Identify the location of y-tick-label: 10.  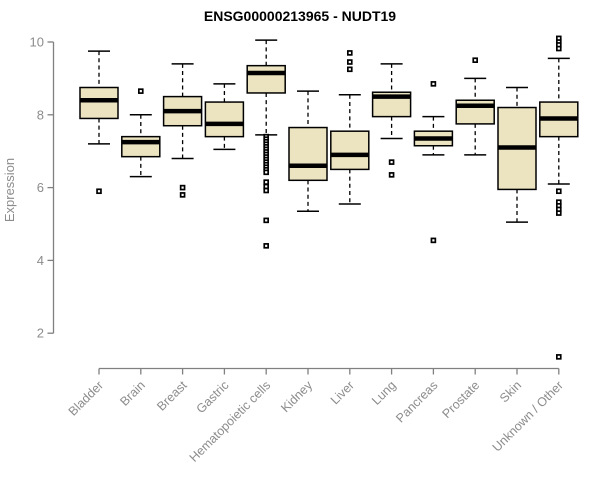
(37, 42).